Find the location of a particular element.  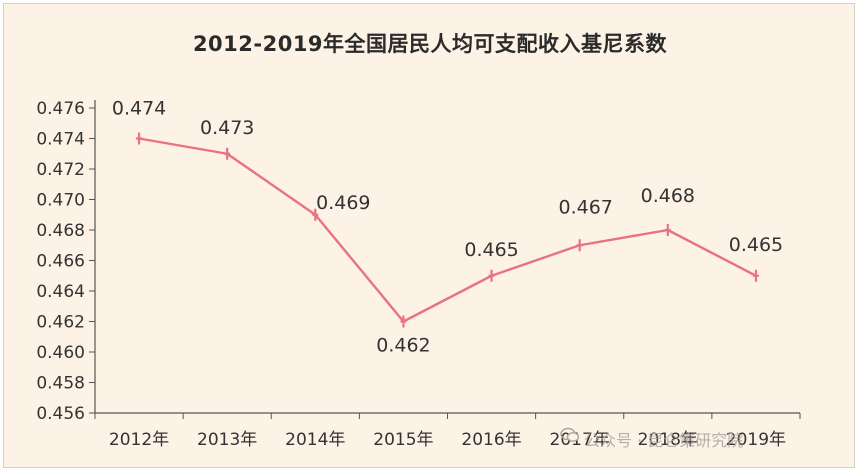

y-tick-label: 0.472 is located at coordinates (60, 170).